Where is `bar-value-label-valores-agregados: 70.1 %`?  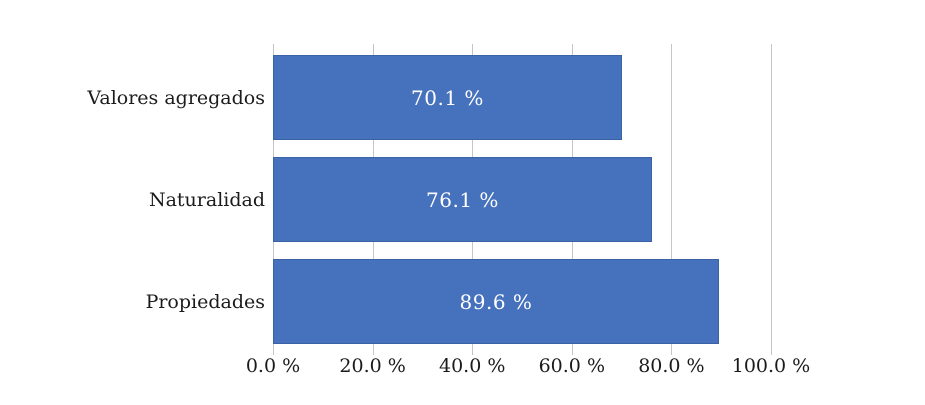 bar-value-label-valores-agregados: 70.1 % is located at coordinates (447, 97).